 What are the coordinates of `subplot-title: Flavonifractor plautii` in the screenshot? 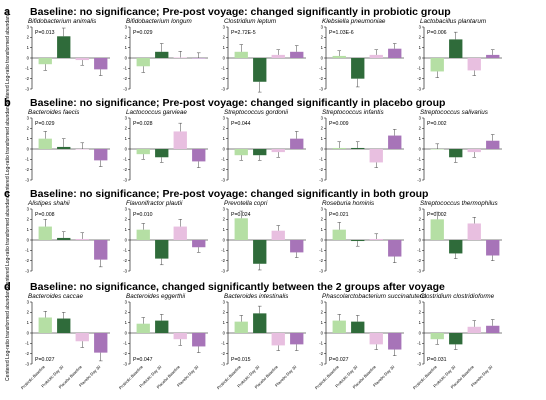 It's located at (154, 203).